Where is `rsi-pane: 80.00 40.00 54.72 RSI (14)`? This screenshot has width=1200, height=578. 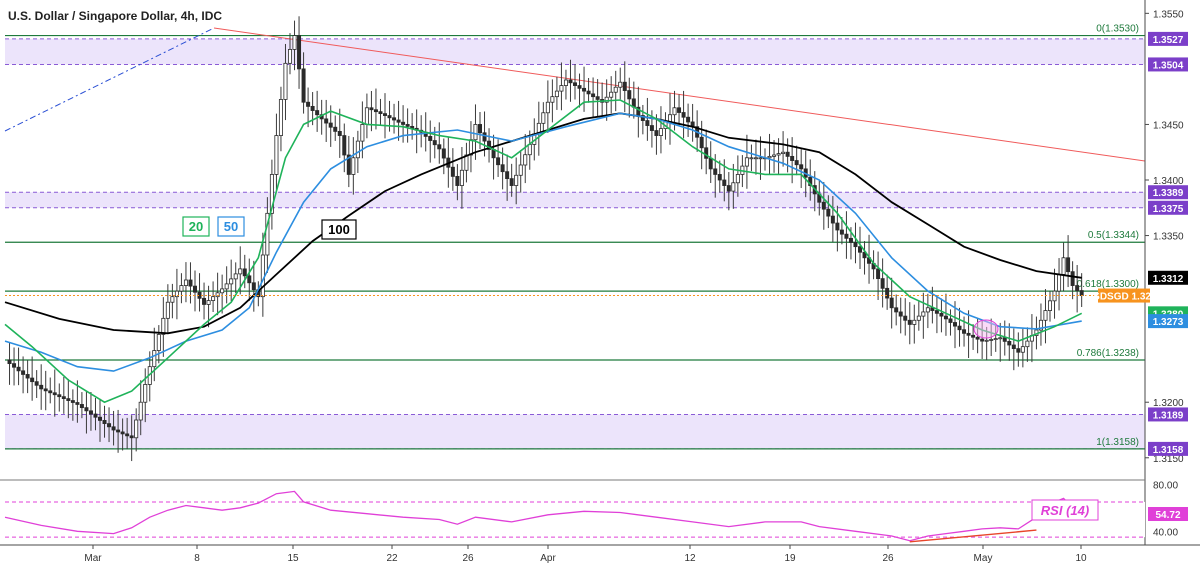
rsi-pane: 80.00 40.00 54.72 RSI (14) is located at coordinates (596, 511).